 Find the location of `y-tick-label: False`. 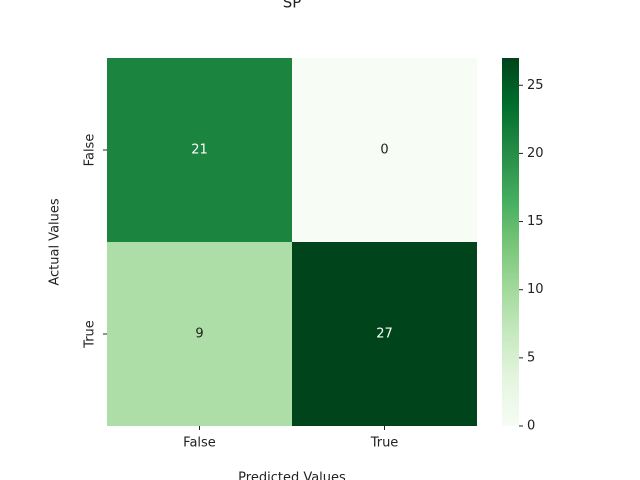

y-tick-label: False is located at coordinates (90, 150).